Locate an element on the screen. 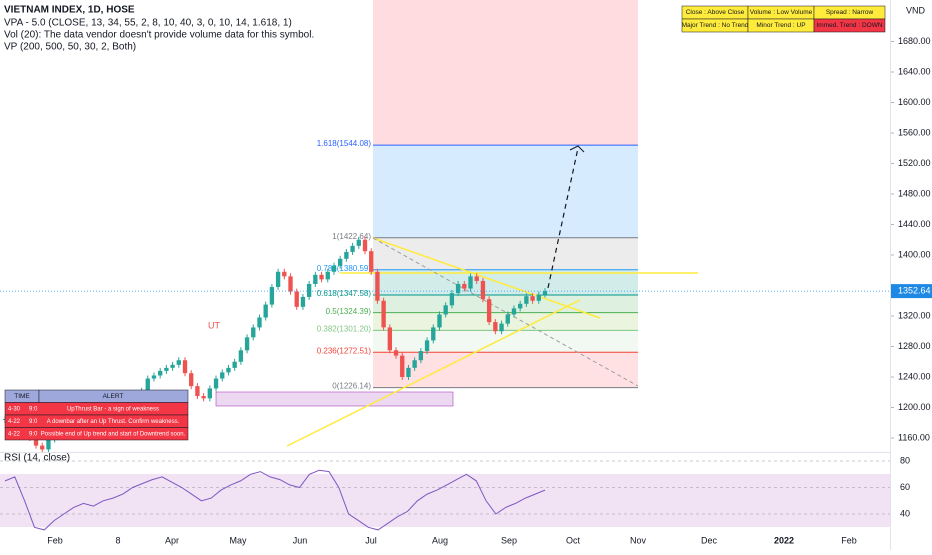  time-label: 2022 is located at coordinates (784, 540).